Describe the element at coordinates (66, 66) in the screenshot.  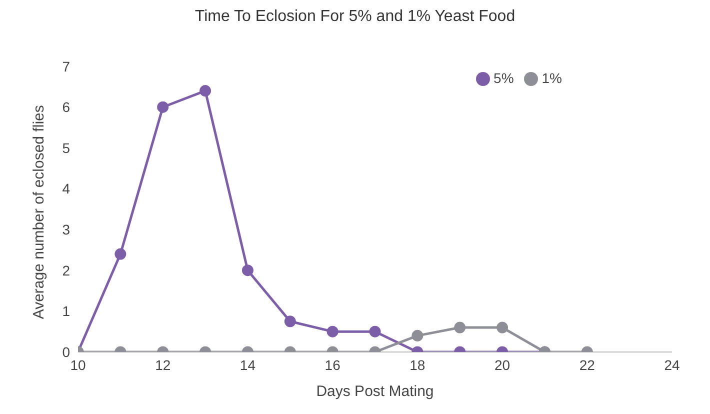
I see `y-tick-label: 7` at that location.